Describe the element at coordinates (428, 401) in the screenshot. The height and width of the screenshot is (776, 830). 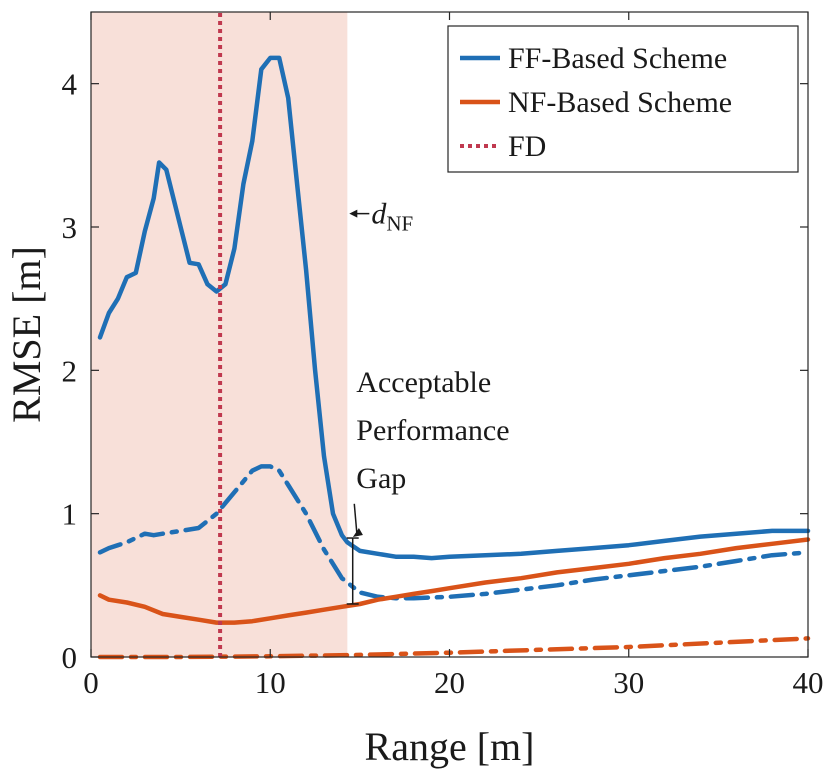
I see `annotation-layer: dNF Acceptable Performance Gap` at that location.